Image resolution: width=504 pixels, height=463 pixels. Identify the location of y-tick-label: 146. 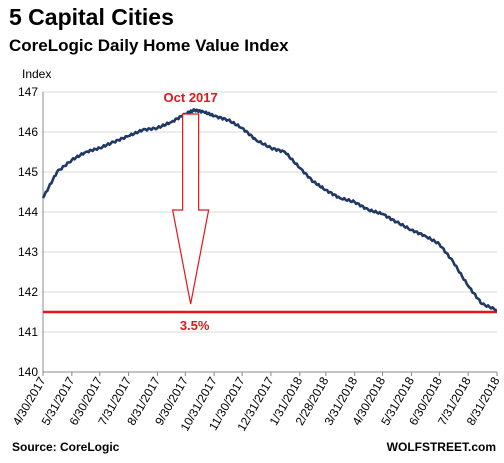
(28, 132).